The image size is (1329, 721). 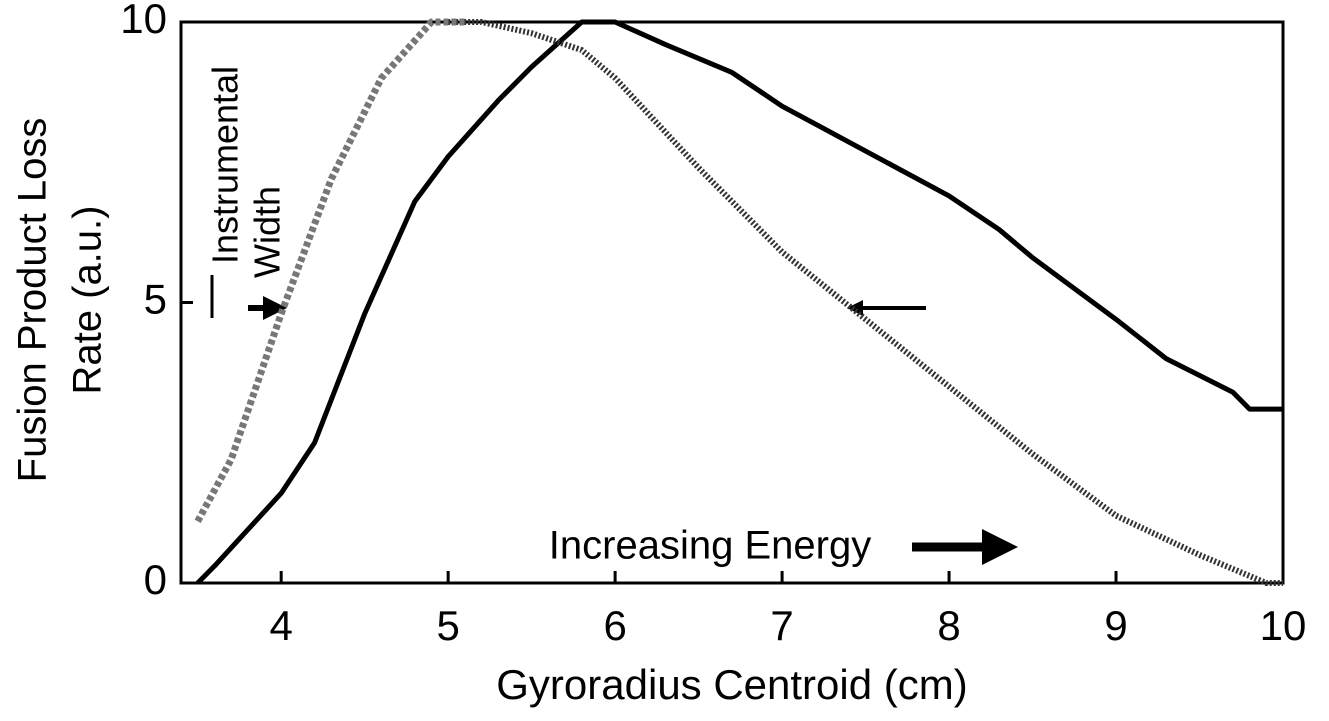 I want to click on annotation: Instrumental, so click(x=225, y=165).